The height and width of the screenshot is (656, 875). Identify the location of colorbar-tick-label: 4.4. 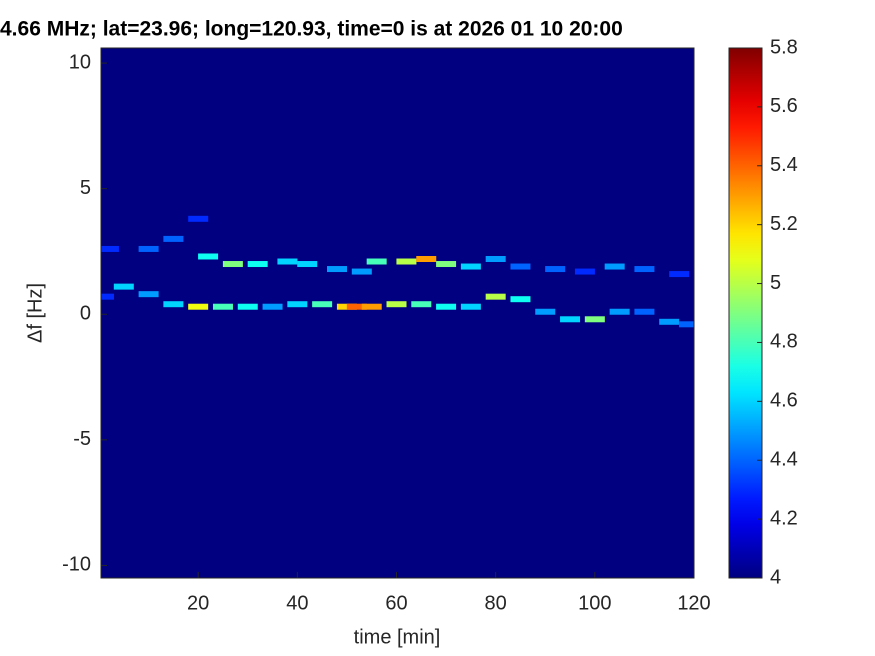
(784, 460).